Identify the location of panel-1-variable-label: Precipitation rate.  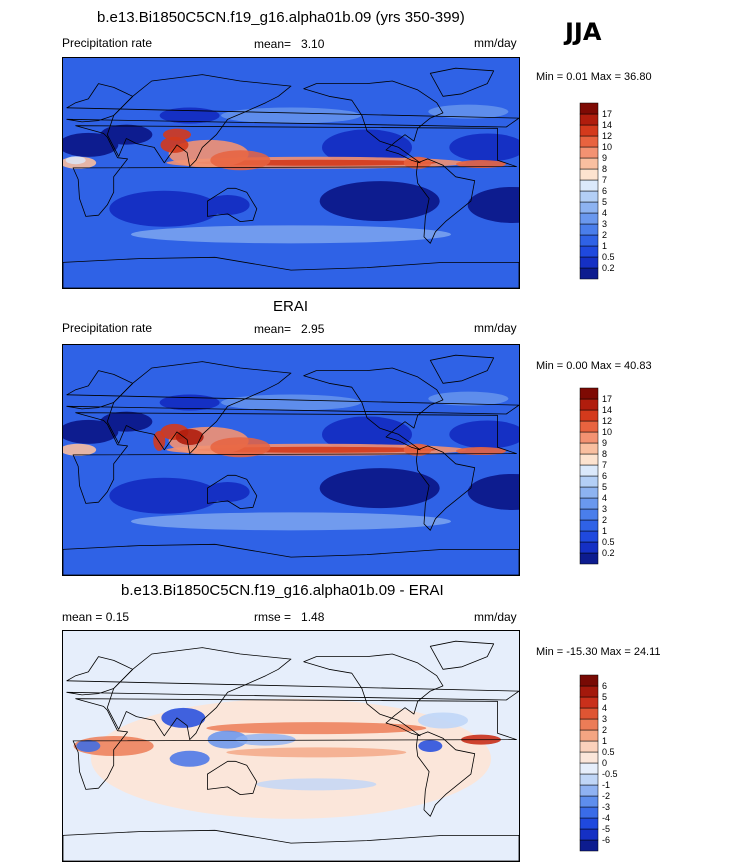
(107, 43).